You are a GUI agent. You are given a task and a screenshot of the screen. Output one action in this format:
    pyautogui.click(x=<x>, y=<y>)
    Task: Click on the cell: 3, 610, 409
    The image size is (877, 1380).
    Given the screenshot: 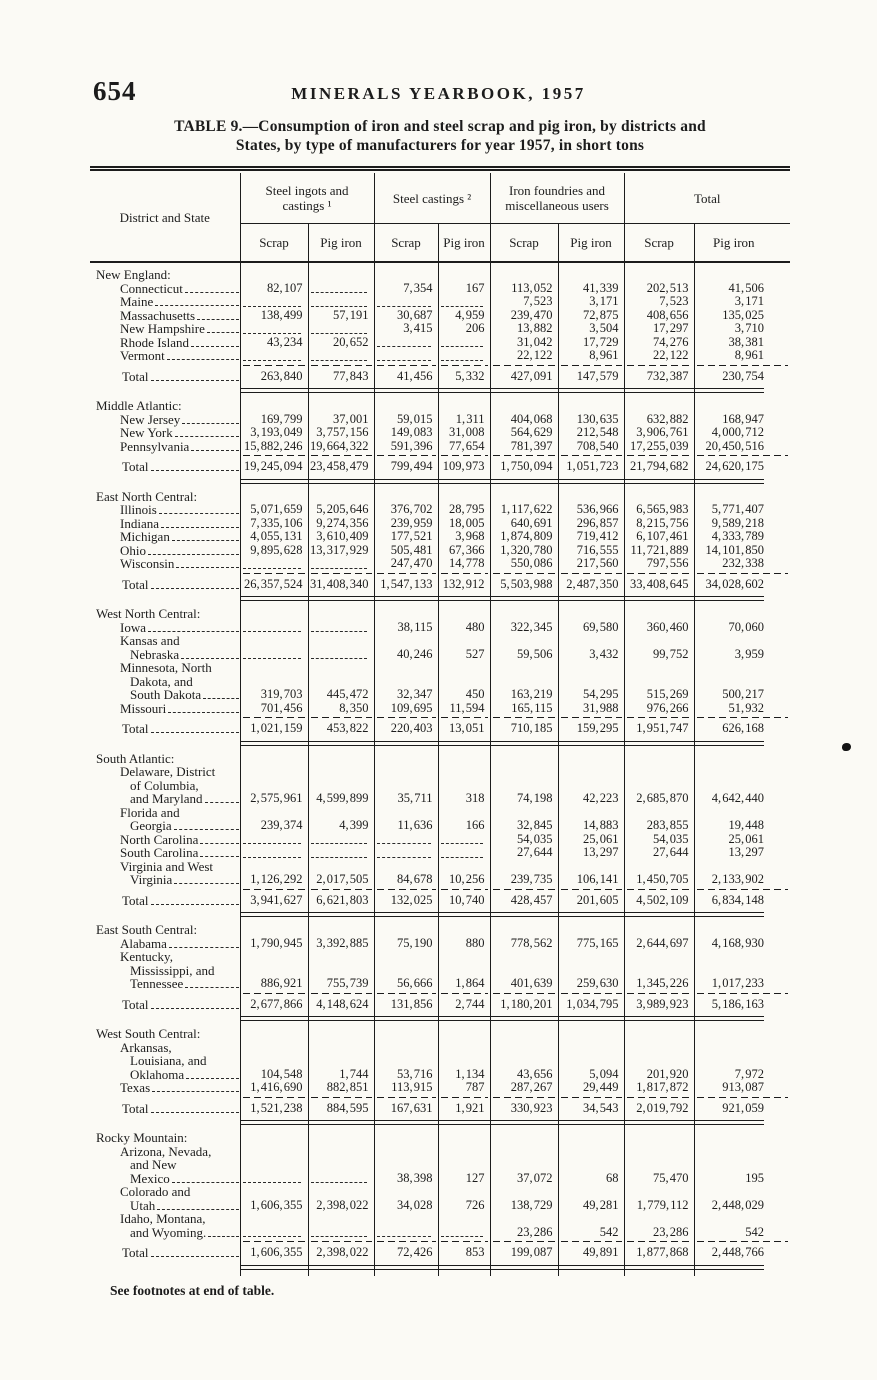 What is the action you would take?
    pyautogui.click(x=341, y=536)
    